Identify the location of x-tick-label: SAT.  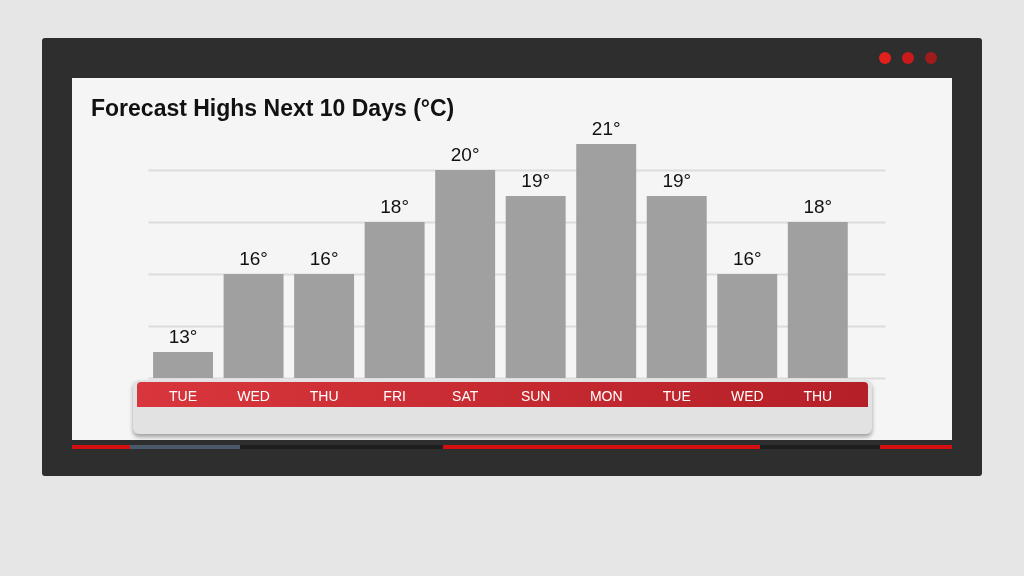
(465, 395).